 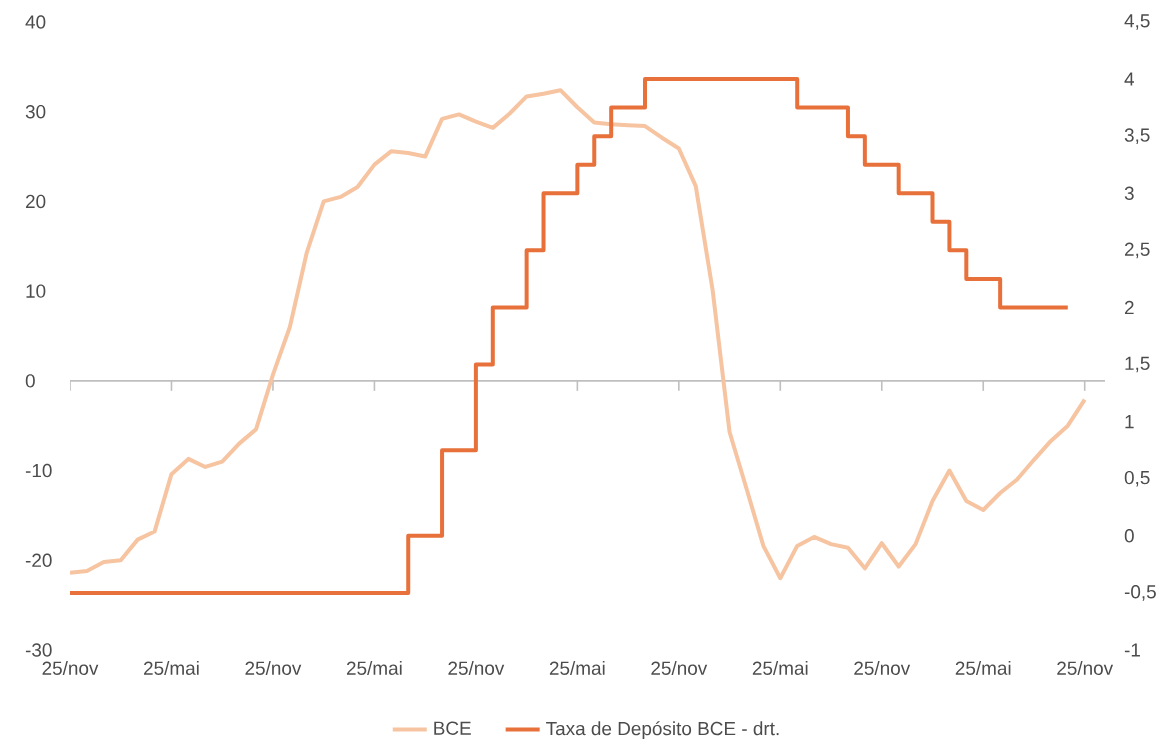 What do you see at coordinates (30, 381) in the screenshot?
I see `y-tick-label: 0` at bounding box center [30, 381].